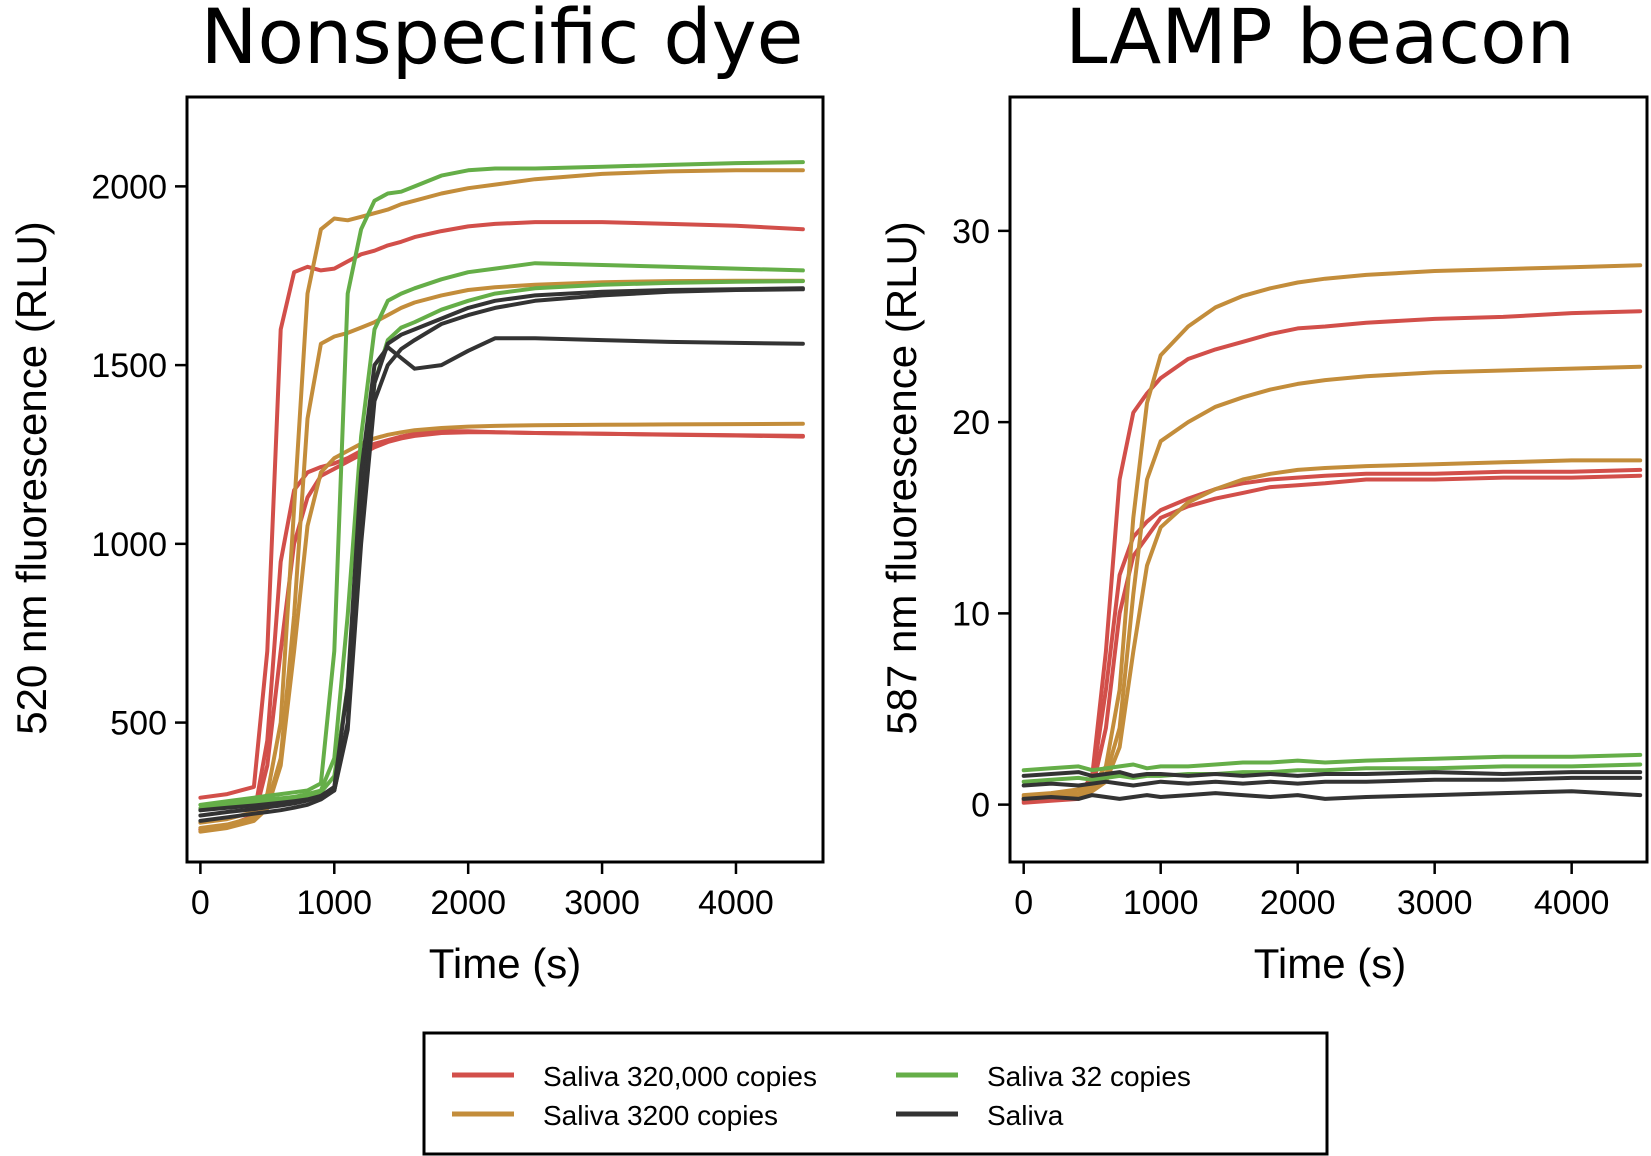 The image size is (1651, 1156). What do you see at coordinates (1025, 1115) in the screenshot?
I see `legend-label: Saliva` at bounding box center [1025, 1115].